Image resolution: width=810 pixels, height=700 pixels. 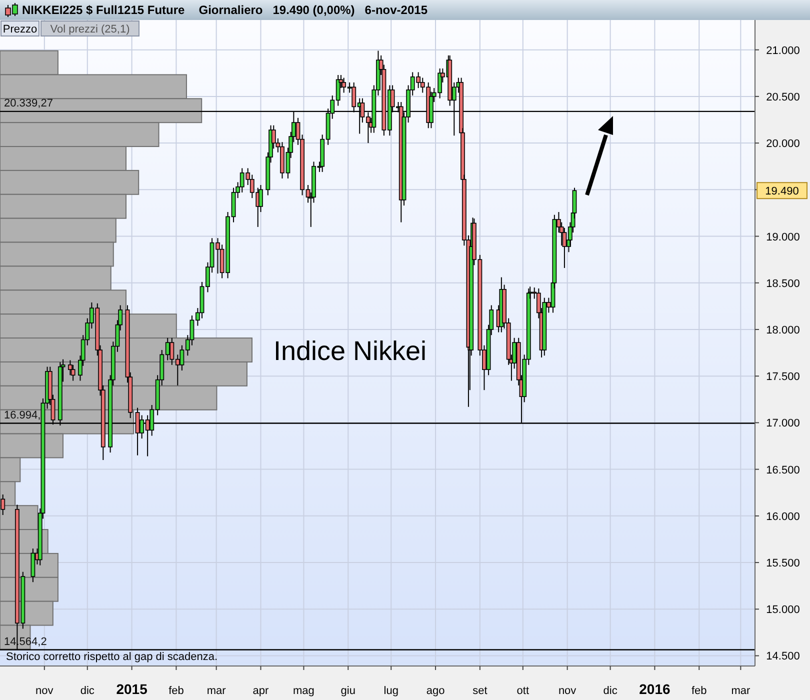 What do you see at coordinates (261, 691) in the screenshot?
I see `x-tick-label: apr` at bounding box center [261, 691].